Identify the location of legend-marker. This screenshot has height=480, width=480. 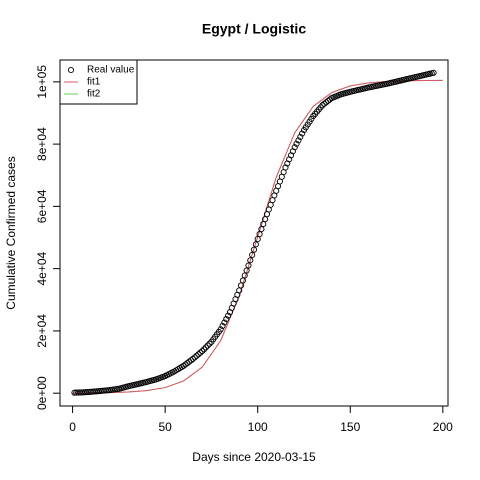
(71, 70).